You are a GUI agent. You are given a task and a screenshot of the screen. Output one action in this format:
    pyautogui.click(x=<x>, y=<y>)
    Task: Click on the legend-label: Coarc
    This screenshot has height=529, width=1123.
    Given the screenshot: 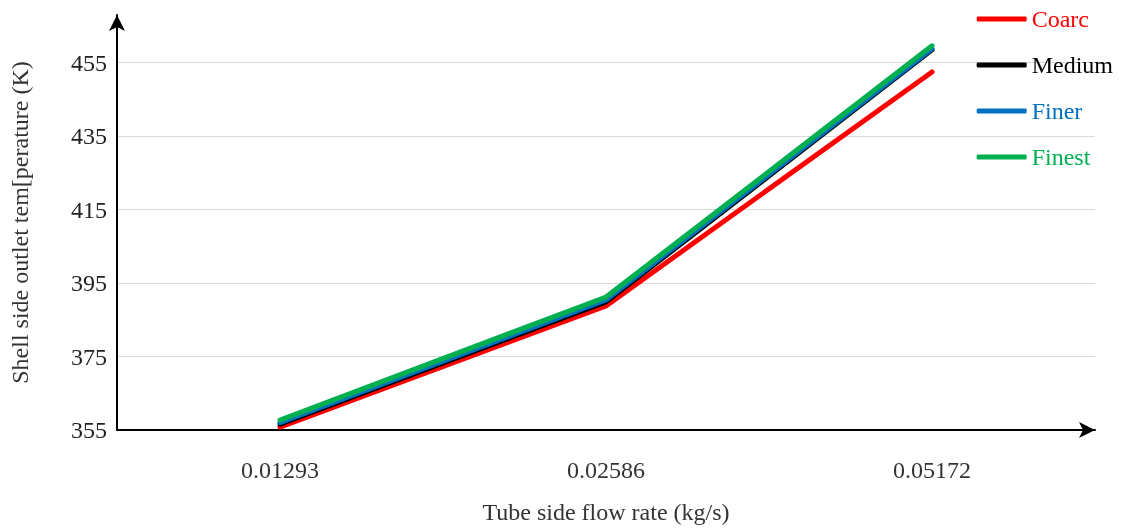 What is the action you would take?
    pyautogui.click(x=1060, y=19)
    